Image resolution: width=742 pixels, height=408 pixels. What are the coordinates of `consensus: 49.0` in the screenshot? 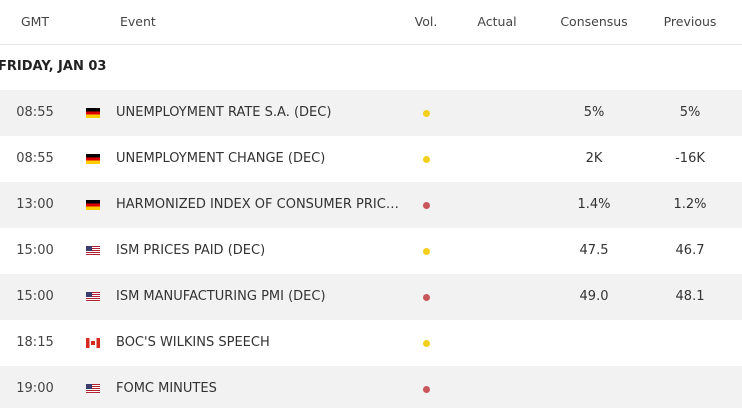 It's located at (594, 296).